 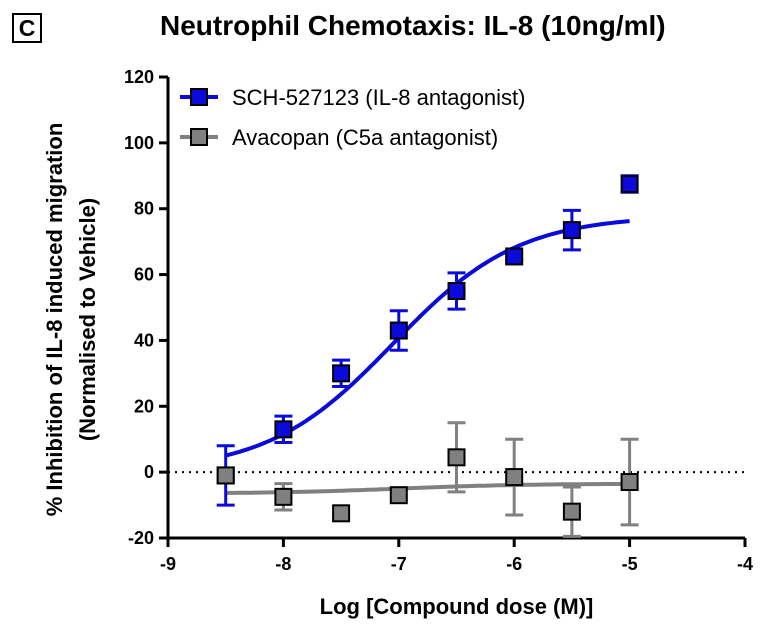 I want to click on y-tick-label: 40, so click(x=144, y=340).